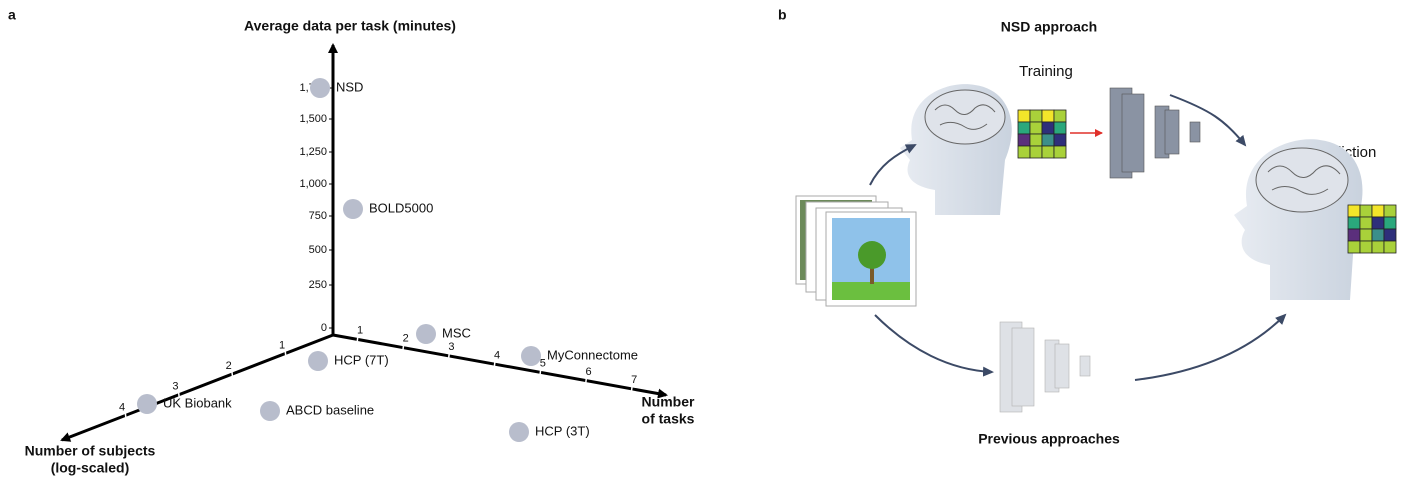 Image resolution: width=1402 pixels, height=478 pixels. What do you see at coordinates (349, 86) in the screenshot?
I see `dataset-label: NSD` at bounding box center [349, 86].